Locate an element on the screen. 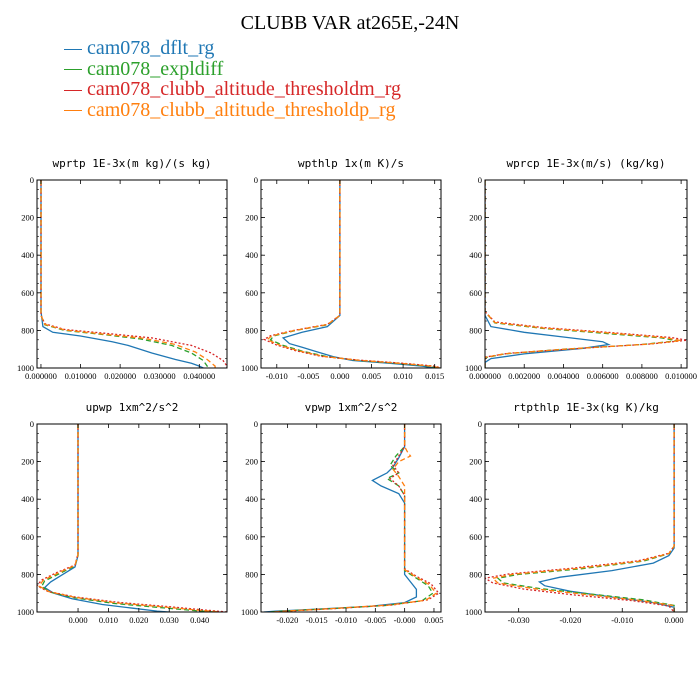 The height and width of the screenshot is (700, 700). legend-label-1: cam078_dflt_rg is located at coordinates (151, 48).